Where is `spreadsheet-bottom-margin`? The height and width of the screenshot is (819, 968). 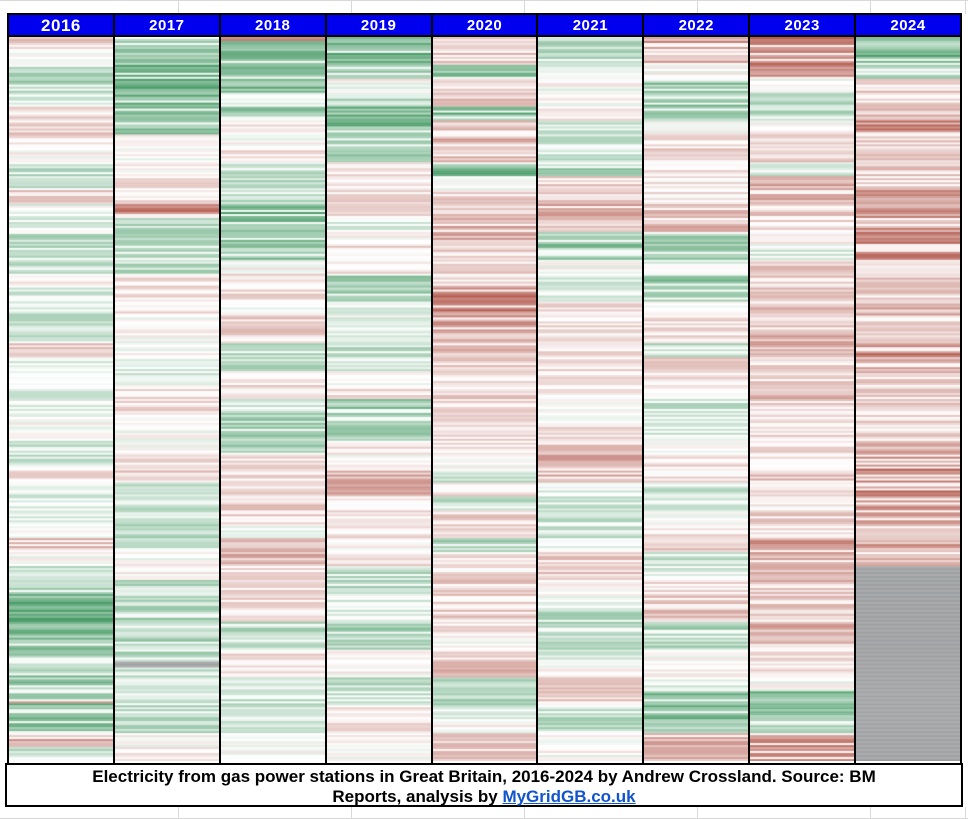
spreadsheet-bottom-margin is located at coordinates (484, 813).